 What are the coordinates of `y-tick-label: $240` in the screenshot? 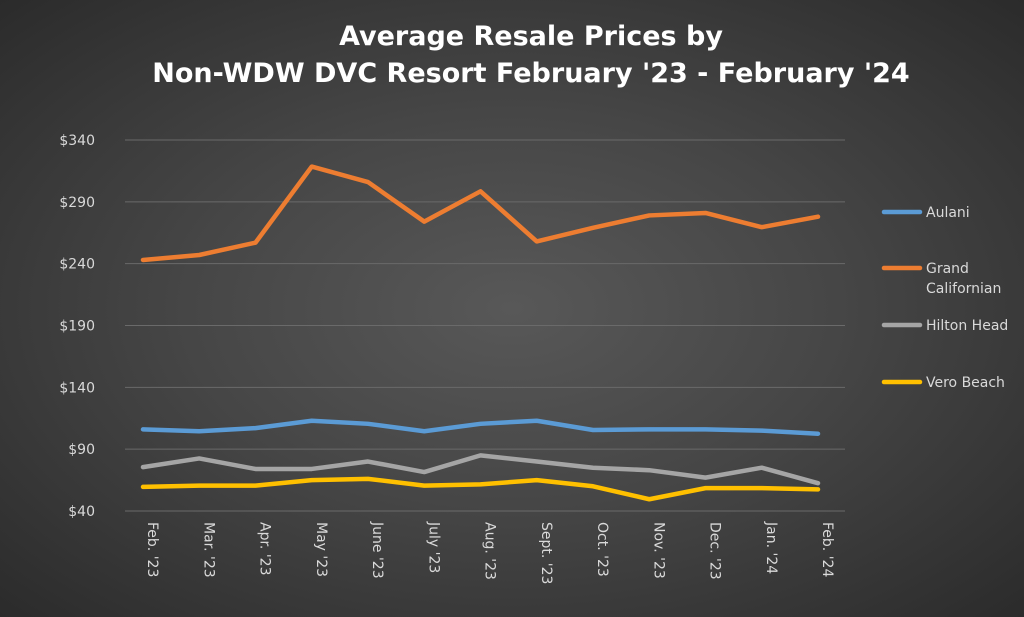 It's located at (77, 265).